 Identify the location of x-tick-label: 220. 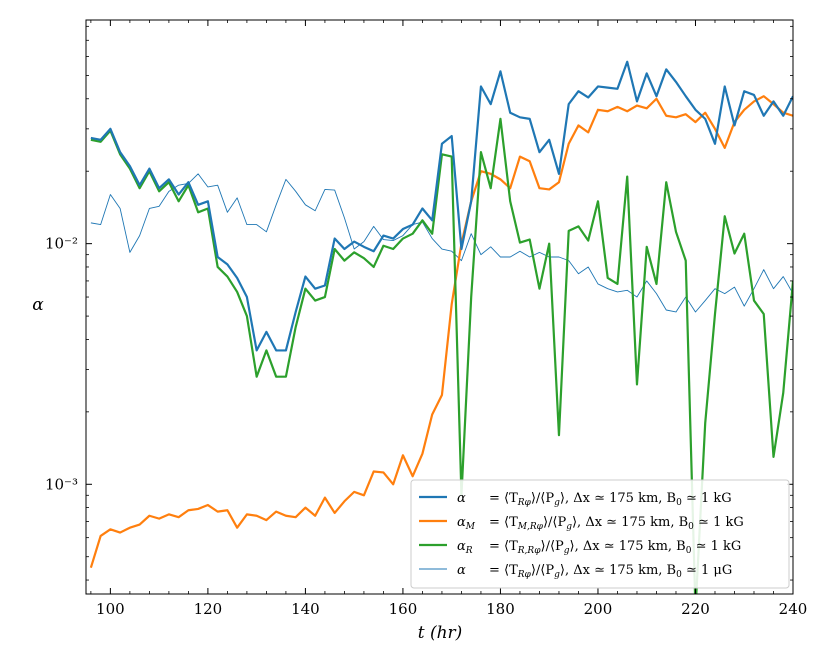
(695, 609).